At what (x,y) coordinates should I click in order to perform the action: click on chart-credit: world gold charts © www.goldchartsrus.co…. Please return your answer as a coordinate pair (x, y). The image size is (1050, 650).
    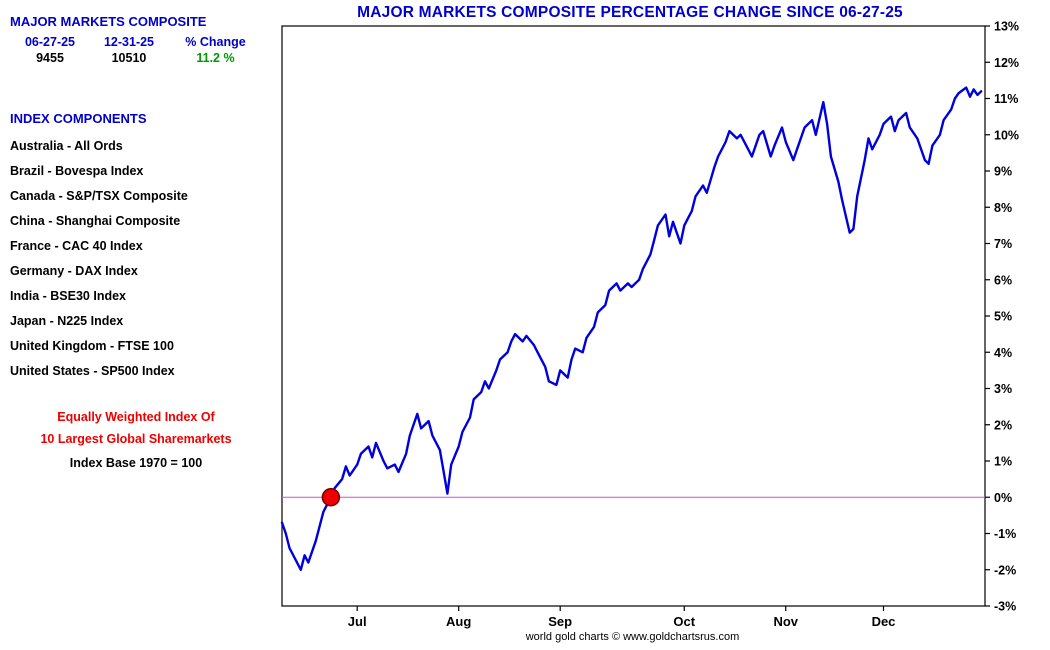
    Looking at the image, I should click on (632, 637).